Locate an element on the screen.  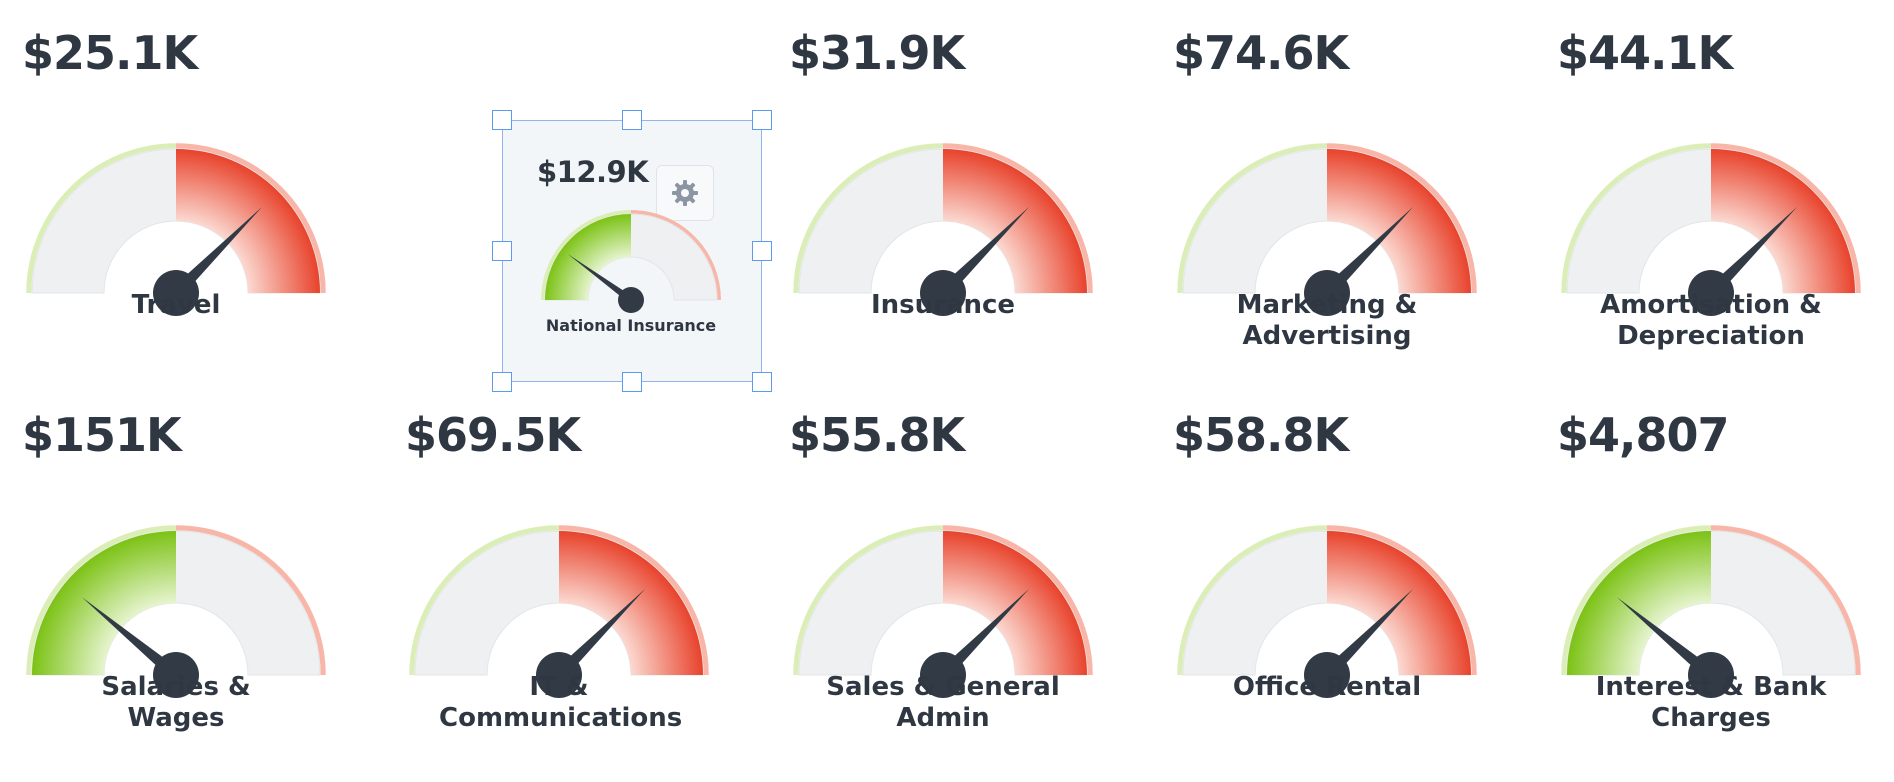
gauge-value: $74.6K is located at coordinates (1261, 53).